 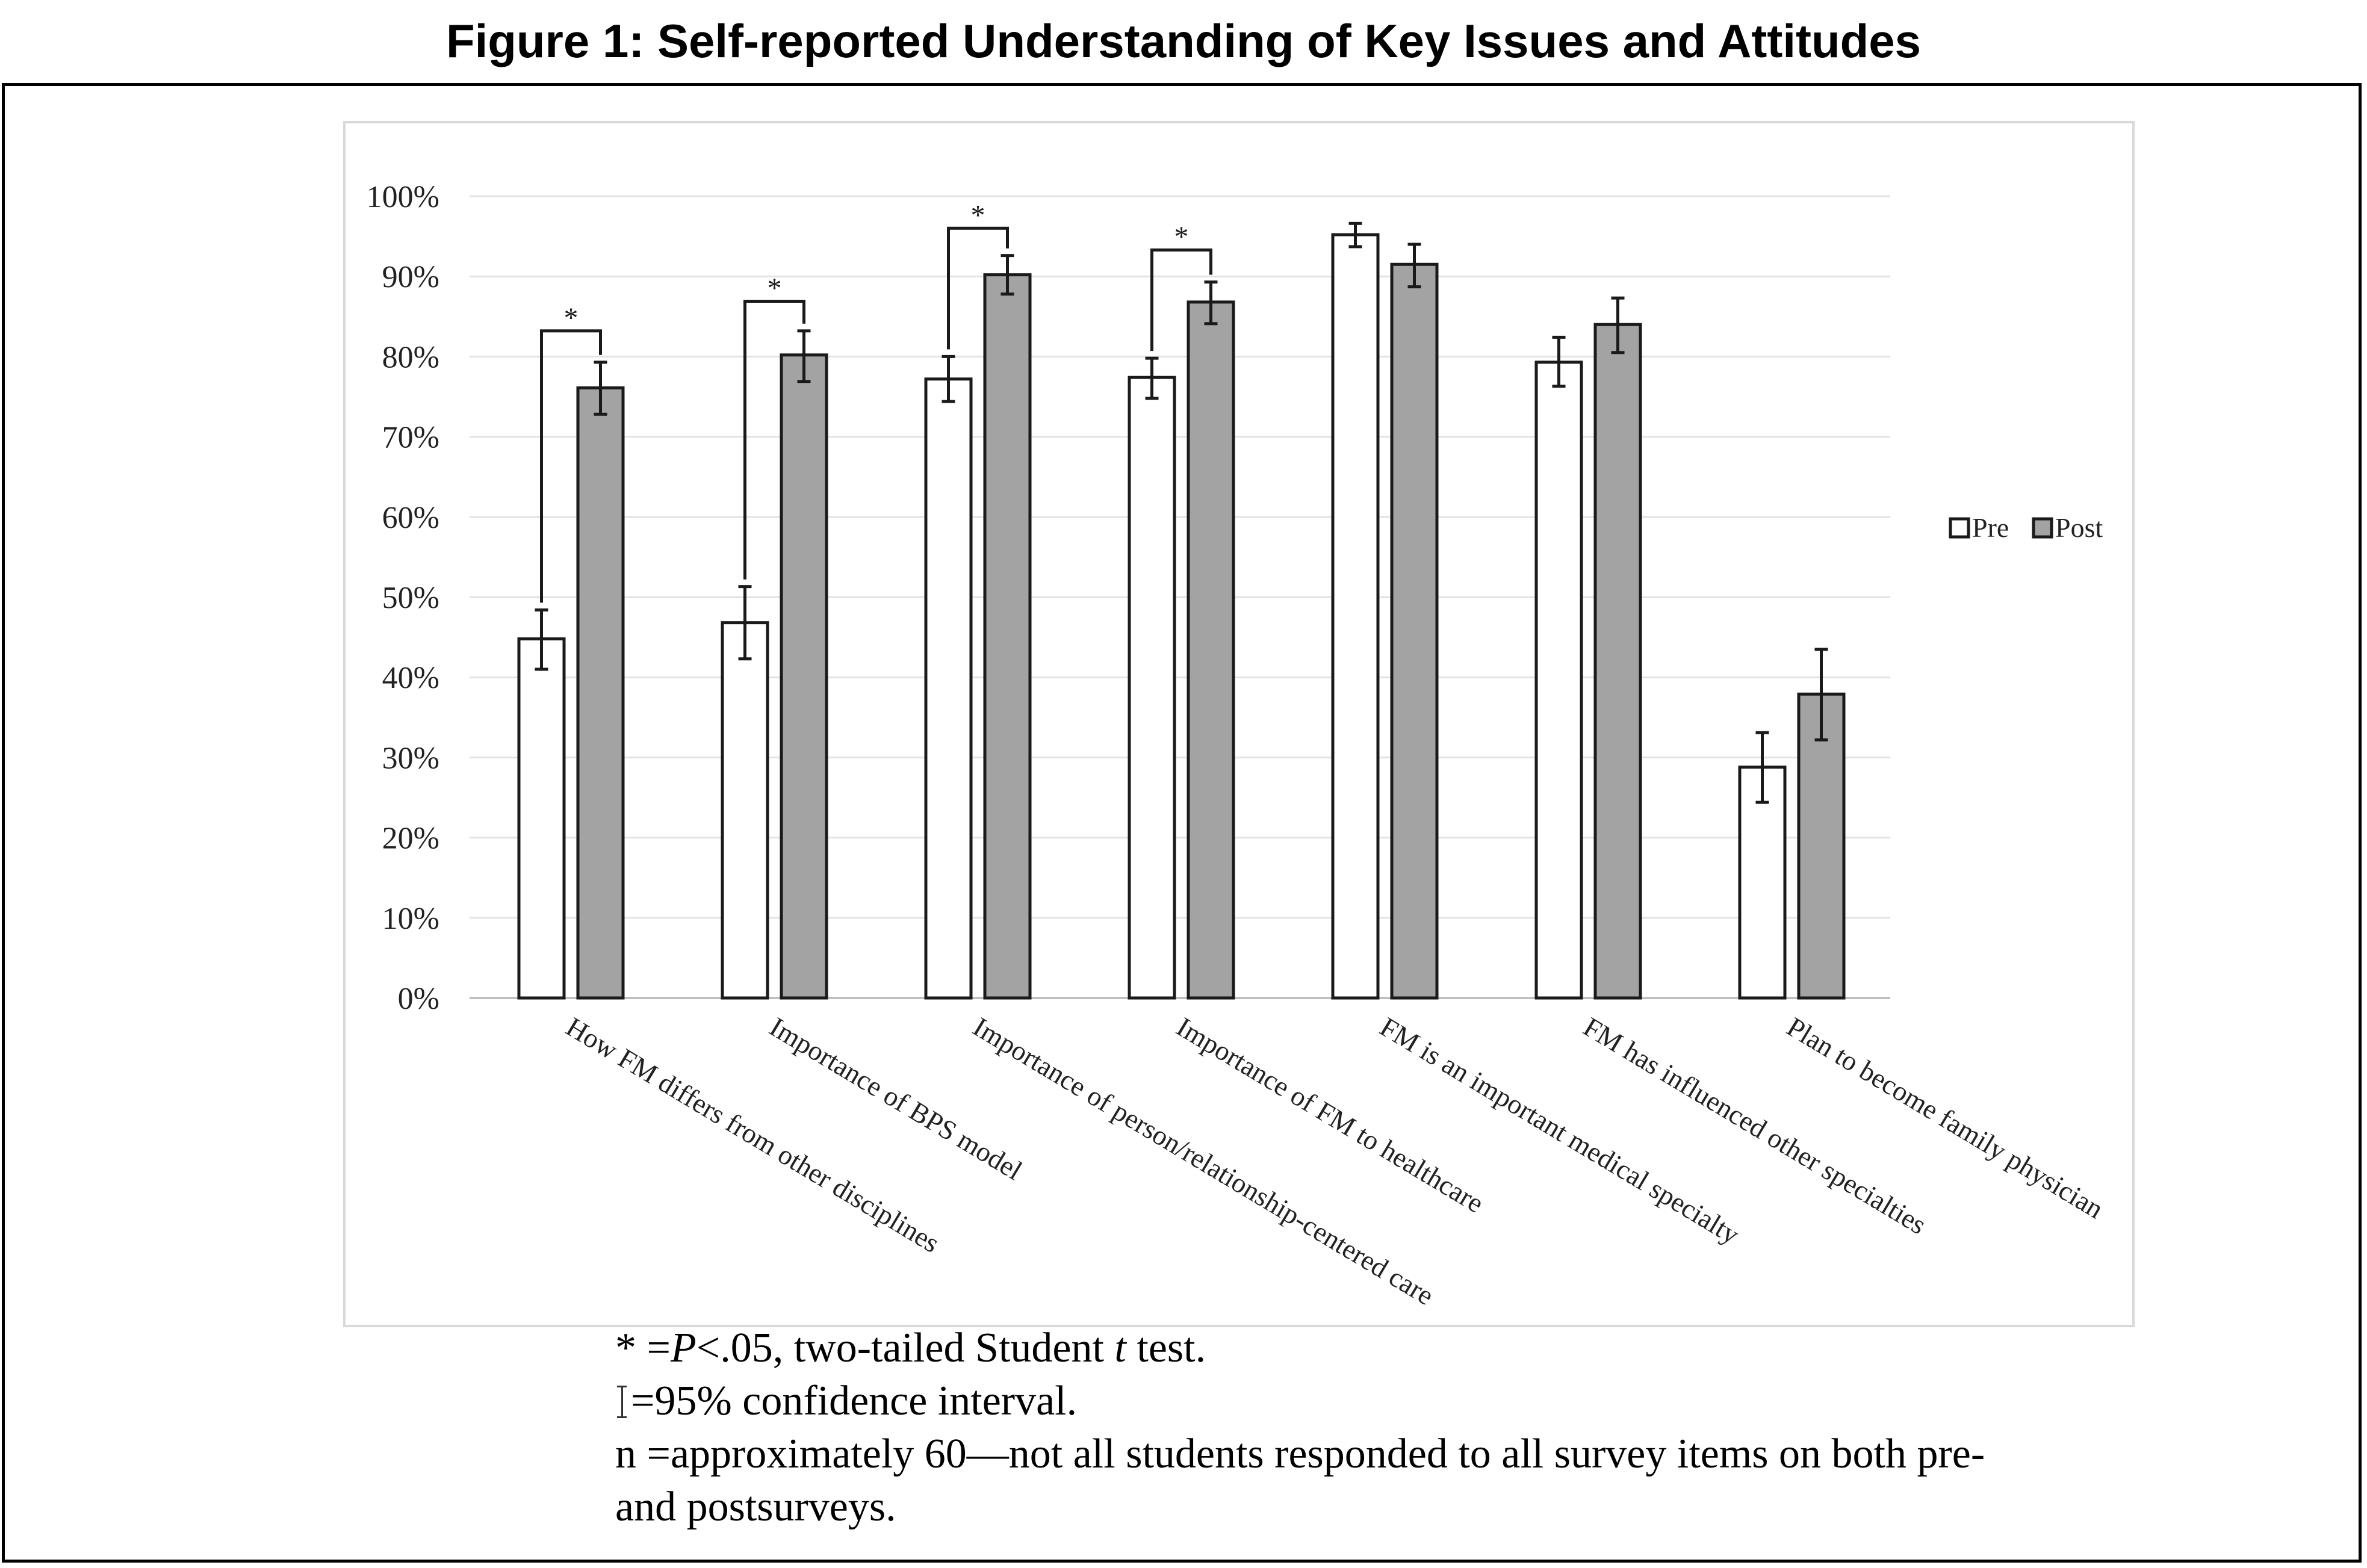 What do you see at coordinates (905, 1348) in the screenshot?
I see `significance-text: <.05, two-tailed Student` at bounding box center [905, 1348].